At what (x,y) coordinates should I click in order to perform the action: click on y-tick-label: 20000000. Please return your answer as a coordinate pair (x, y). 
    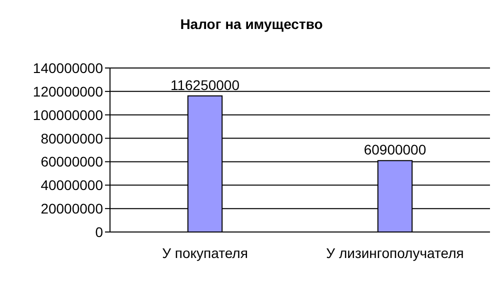
    Looking at the image, I should click on (72, 208).